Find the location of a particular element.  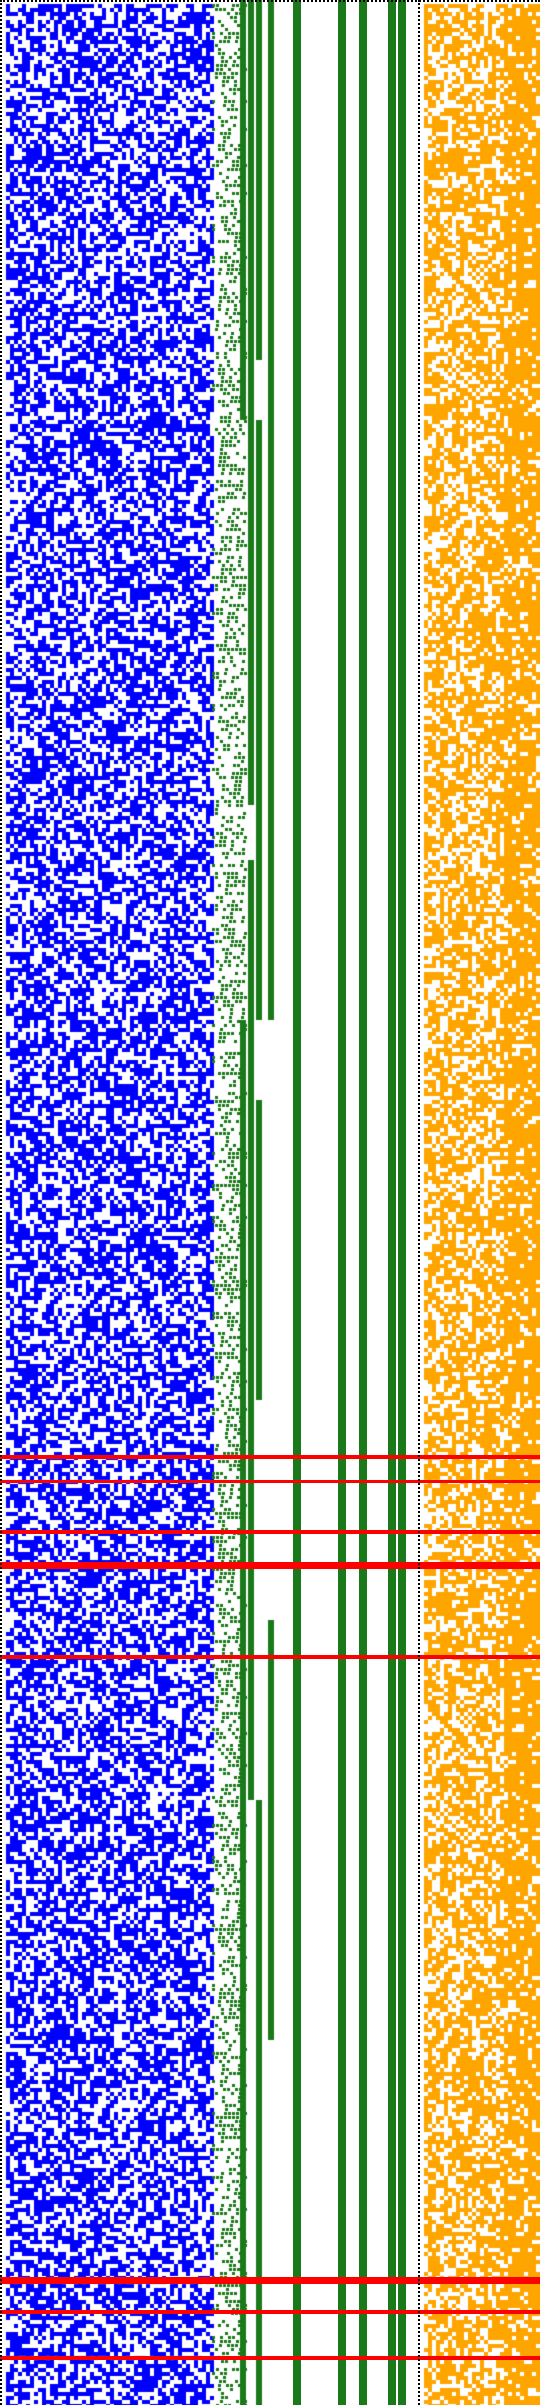

top-border is located at coordinates (270, 1).